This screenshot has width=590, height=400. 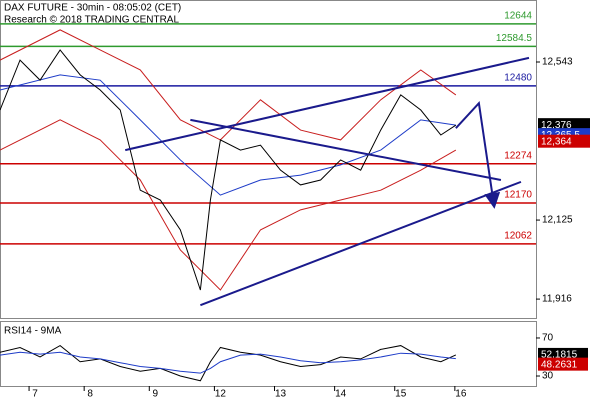 What do you see at coordinates (346, 149) in the screenshot?
I see `trendline` at bounding box center [346, 149].